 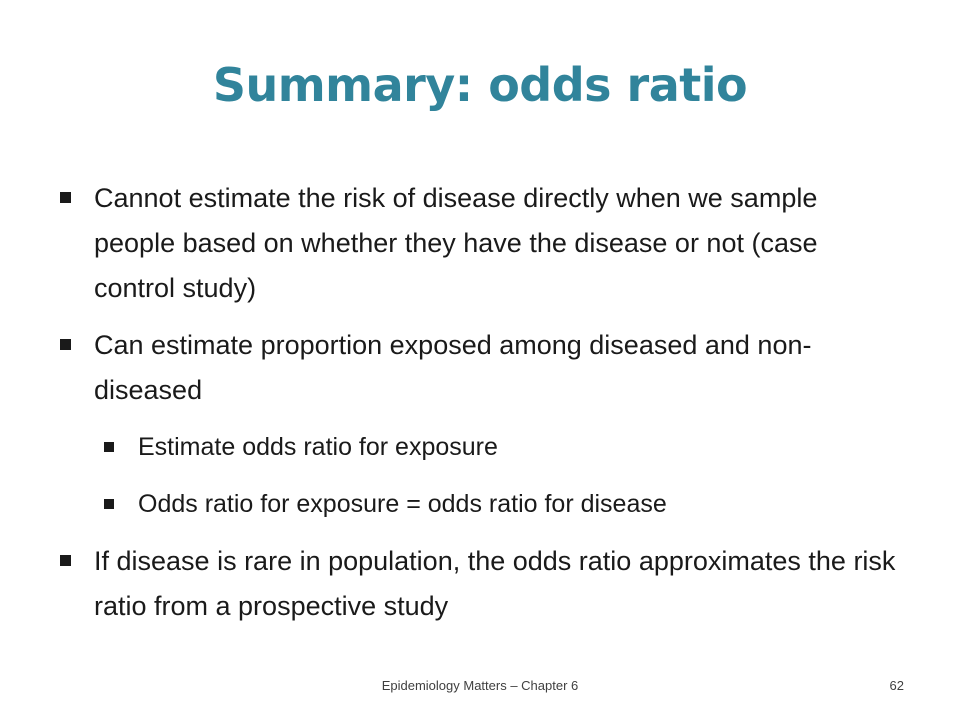 I want to click on sub-bullet-item: Estimate odds ratio for exposure, so click(x=501, y=447).